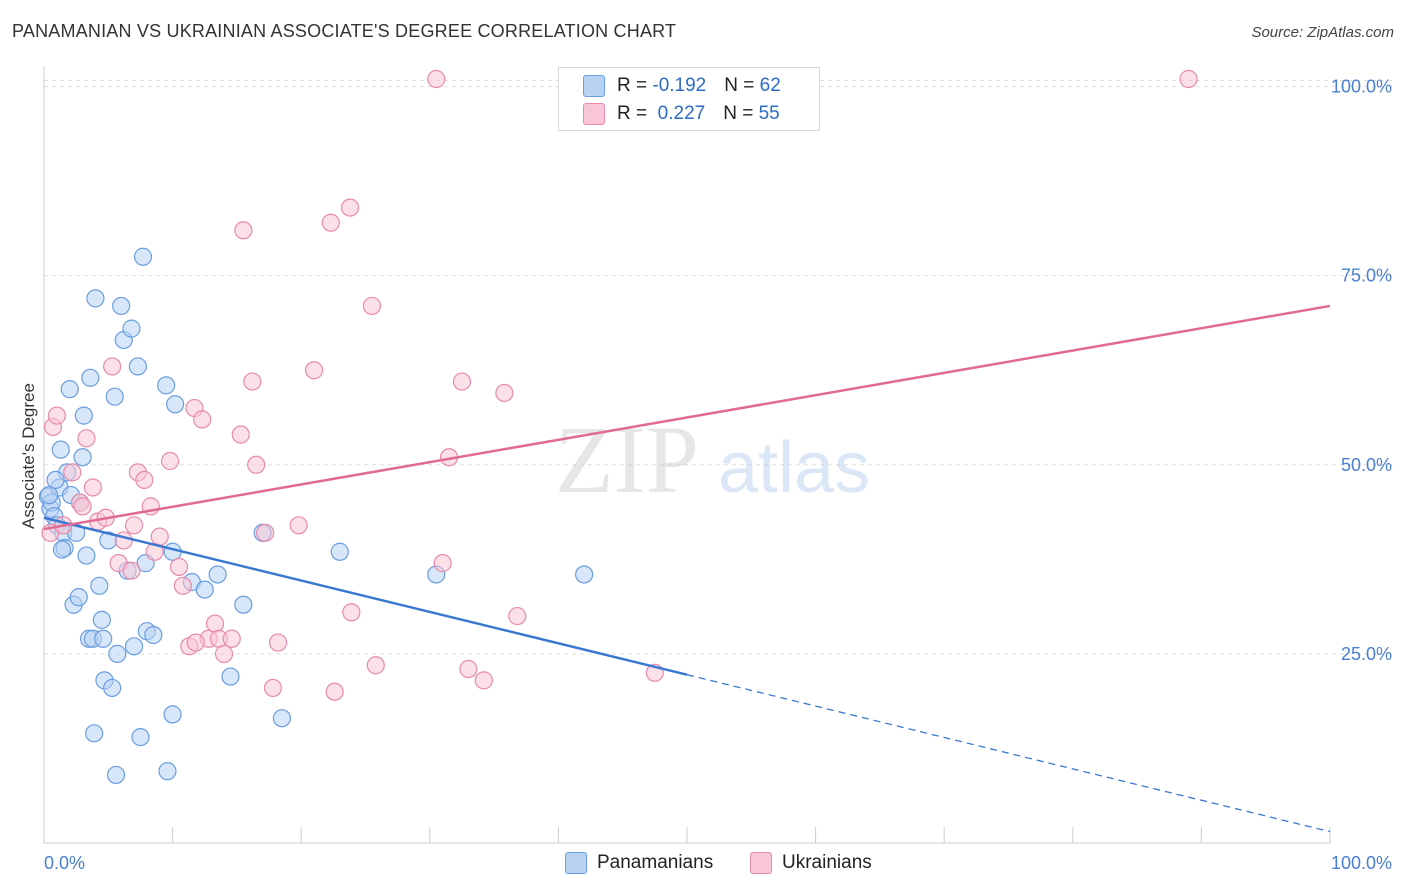  What do you see at coordinates (594, 114) in the screenshot?
I see `legend-swatch-pink` at bounding box center [594, 114].